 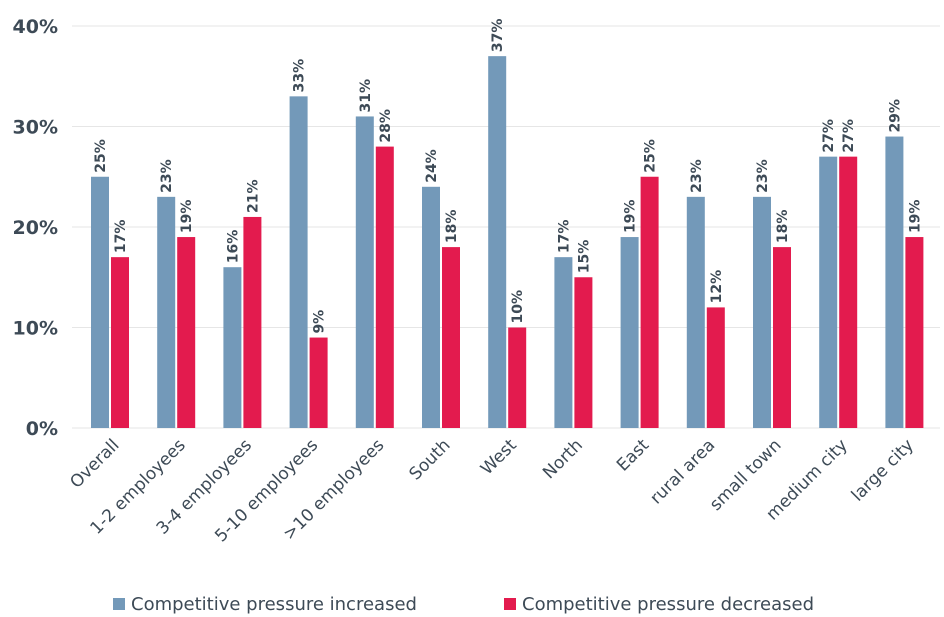 I want to click on legend-label-decreased: Competitive pressure decreased, so click(x=668, y=604).